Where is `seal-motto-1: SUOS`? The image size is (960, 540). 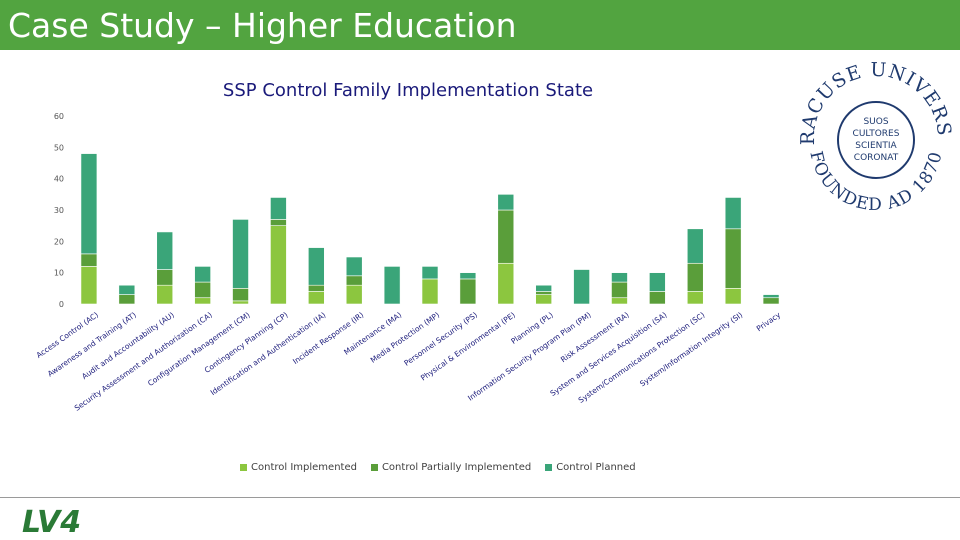 seal-motto-1: SUOS is located at coordinates (875, 122).